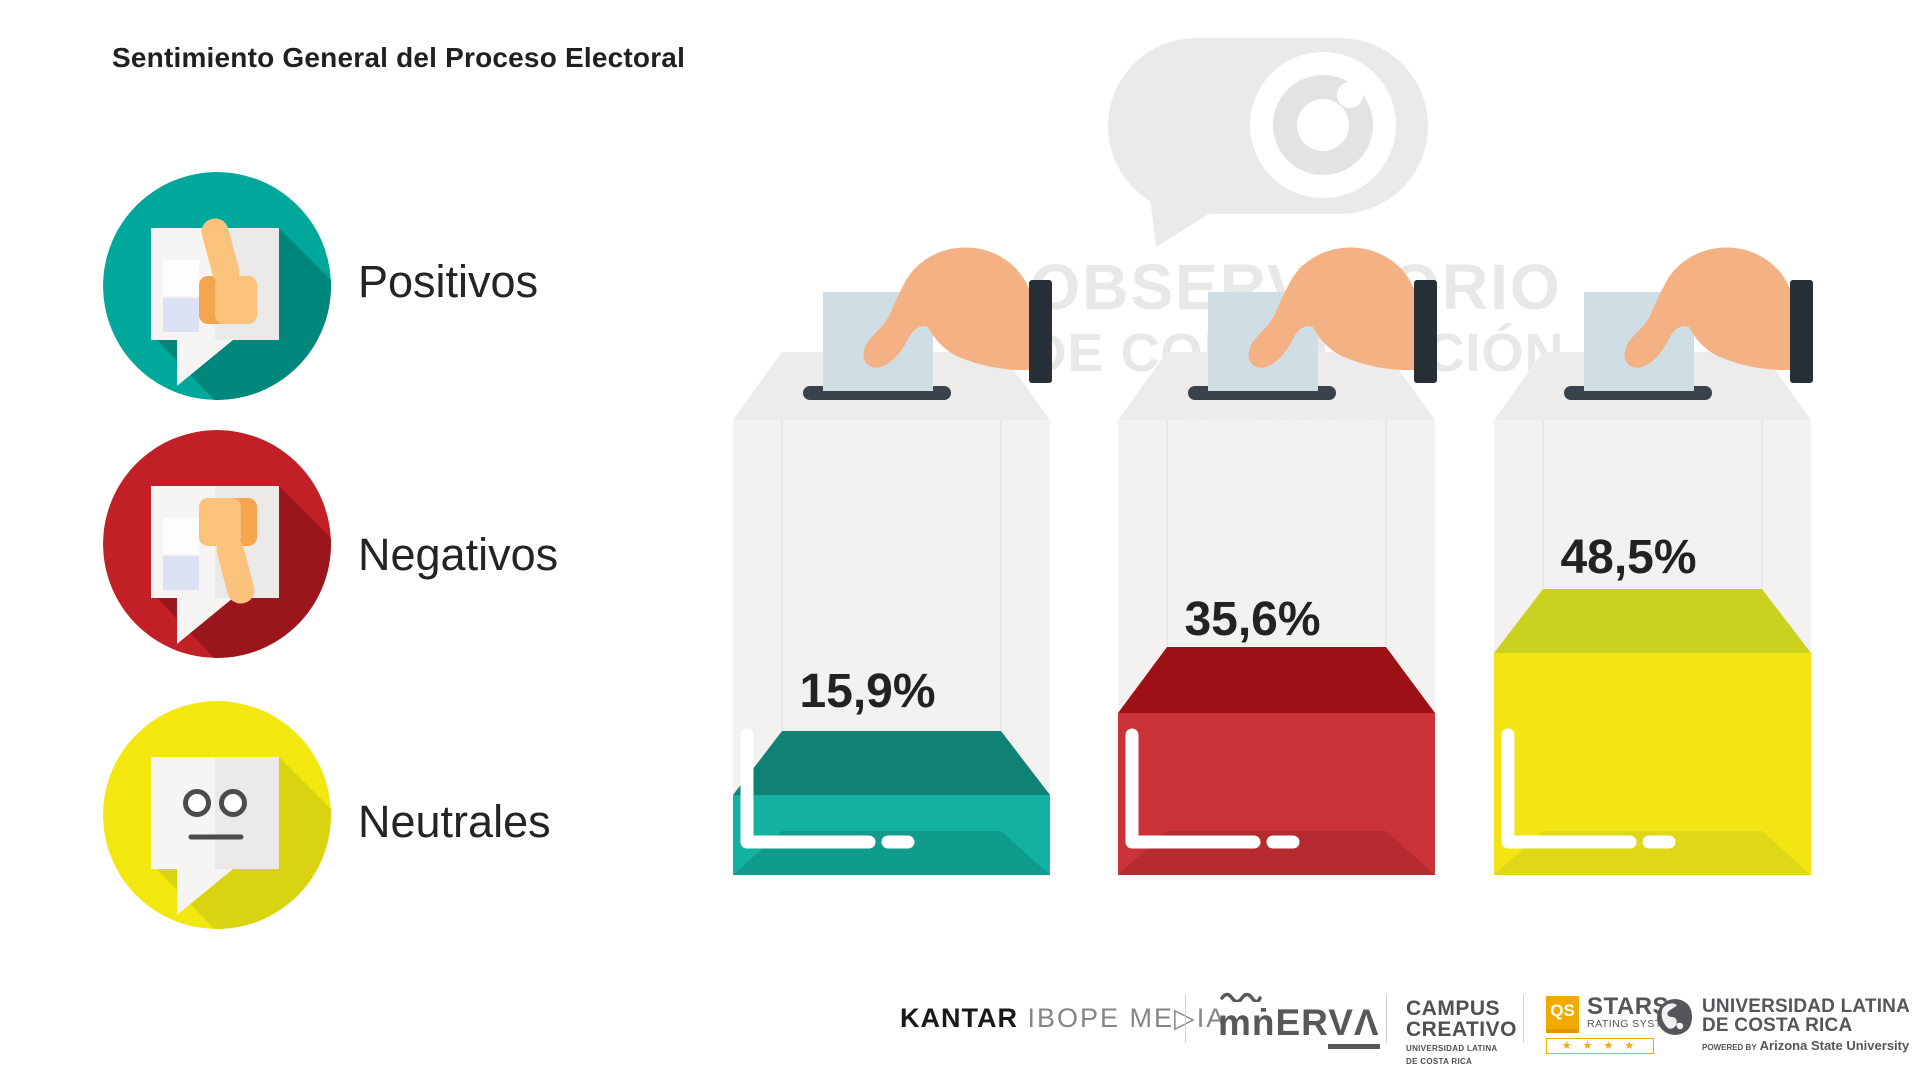 The width and height of the screenshot is (1920, 1080). What do you see at coordinates (228, 551) in the screenshot?
I see `thumb-down-glyph` at bounding box center [228, 551].